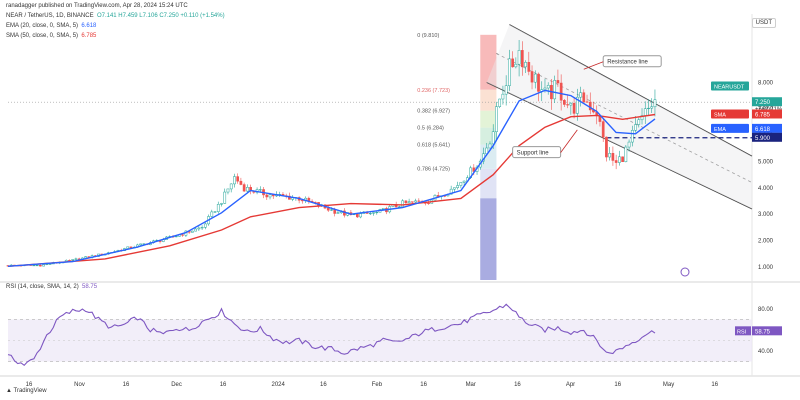 This screenshot has width=800, height=400. Describe the element at coordinates (763, 23) in the screenshot. I see `currency-badge: USDT` at that location.